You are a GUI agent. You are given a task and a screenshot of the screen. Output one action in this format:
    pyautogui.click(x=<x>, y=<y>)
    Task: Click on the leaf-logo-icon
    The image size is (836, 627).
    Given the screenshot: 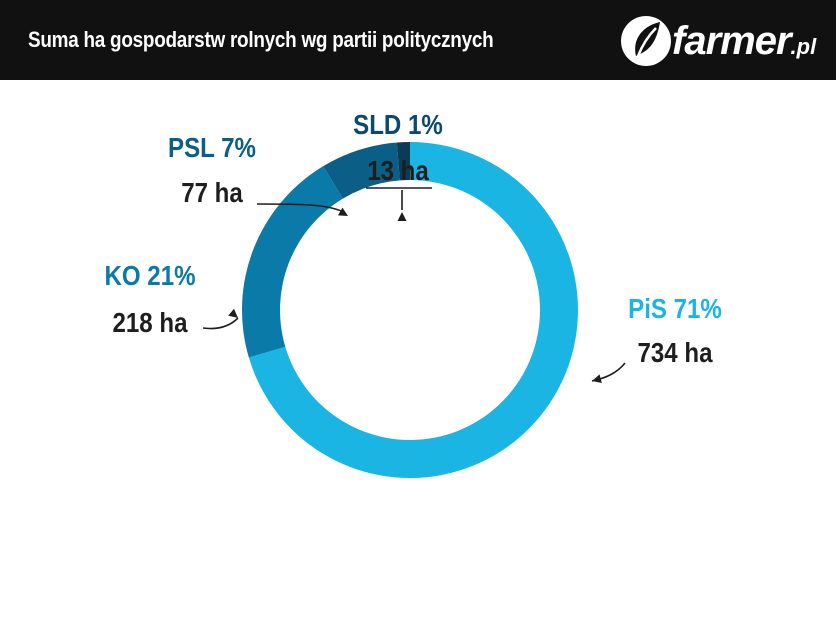 What is the action you would take?
    pyautogui.click(x=646, y=41)
    